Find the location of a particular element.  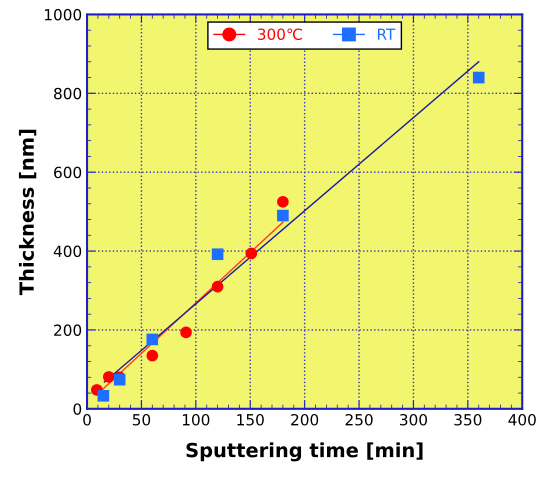

x-axis-title: Sputtering time [min] is located at coordinates (304, 452).